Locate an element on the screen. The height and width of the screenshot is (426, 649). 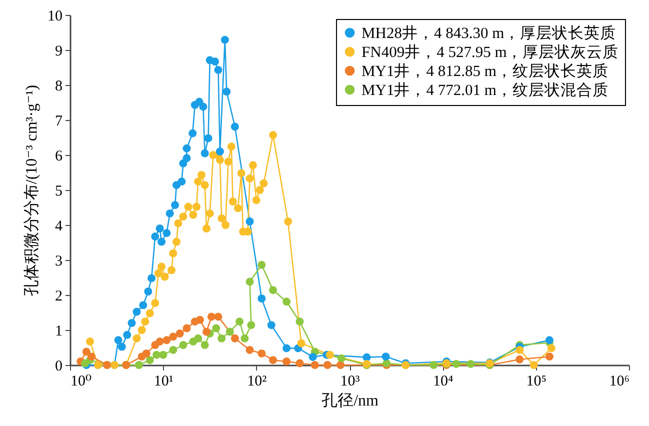
x-tick-label: 10⁵ is located at coordinates (536, 382).